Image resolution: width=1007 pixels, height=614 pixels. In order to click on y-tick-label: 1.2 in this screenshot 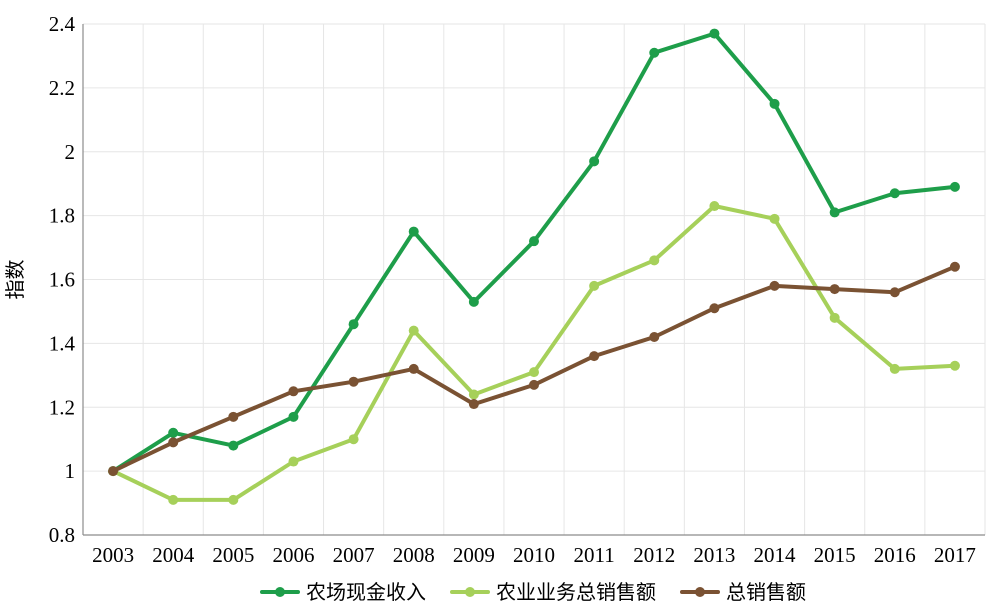, I will do `click(62, 407)`.